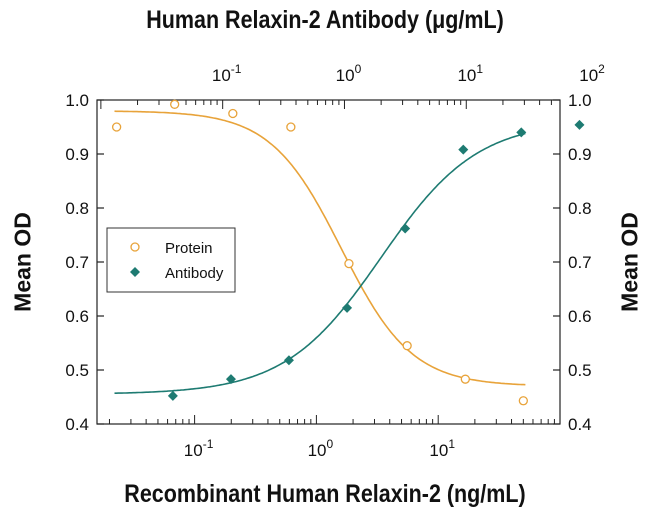  Describe the element at coordinates (135, 272) in the screenshot. I see `legend-antibody-marker` at that location.